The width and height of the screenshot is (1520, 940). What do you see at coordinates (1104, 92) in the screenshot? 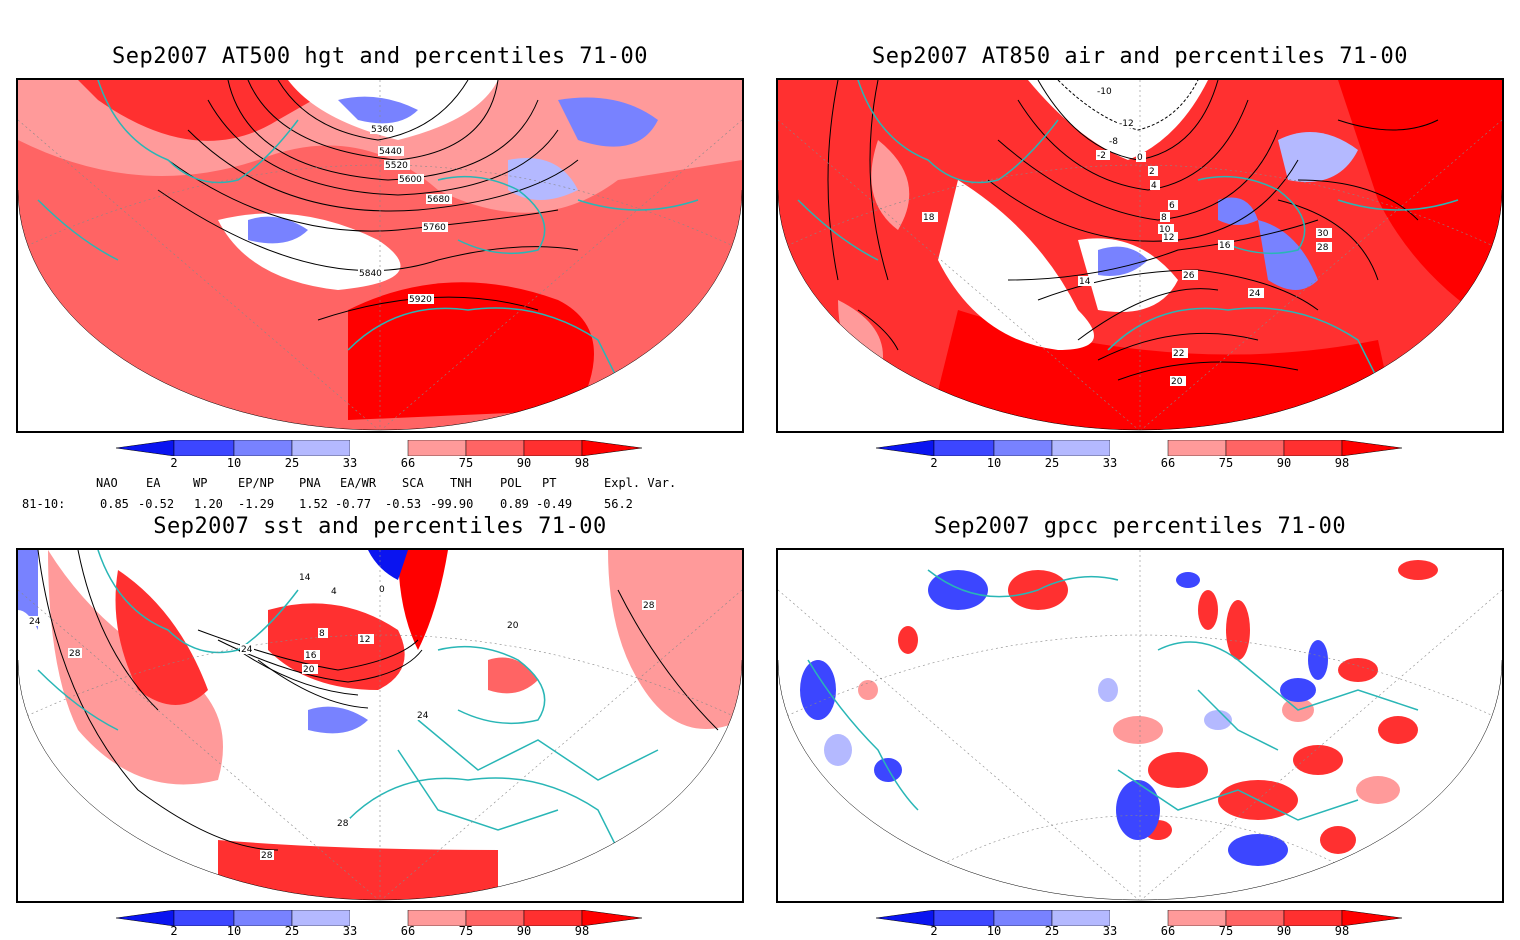
I see `contour-label: -10` at bounding box center [1104, 92].